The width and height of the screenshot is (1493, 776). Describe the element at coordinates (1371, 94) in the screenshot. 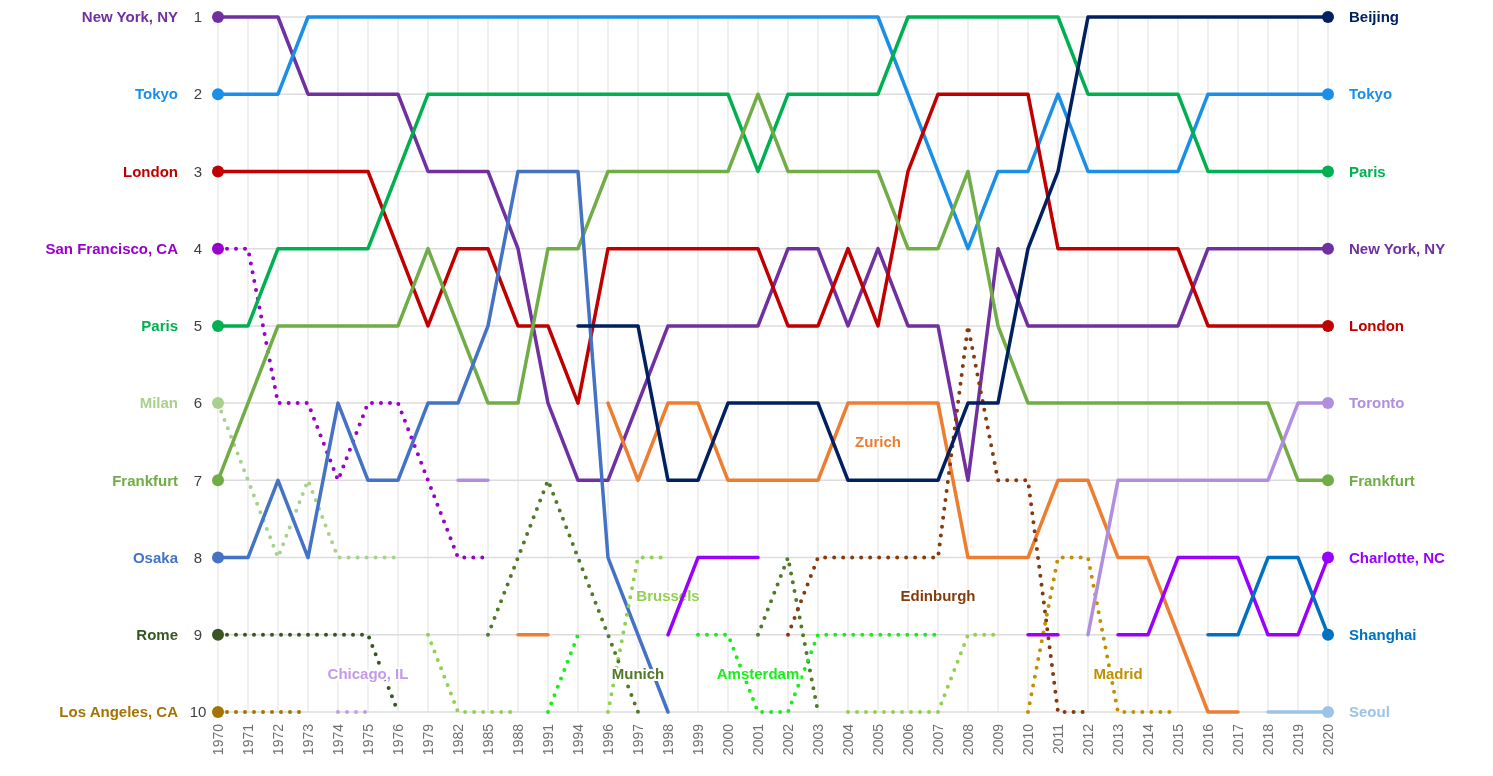

I see `series-label: Tokyo` at that location.